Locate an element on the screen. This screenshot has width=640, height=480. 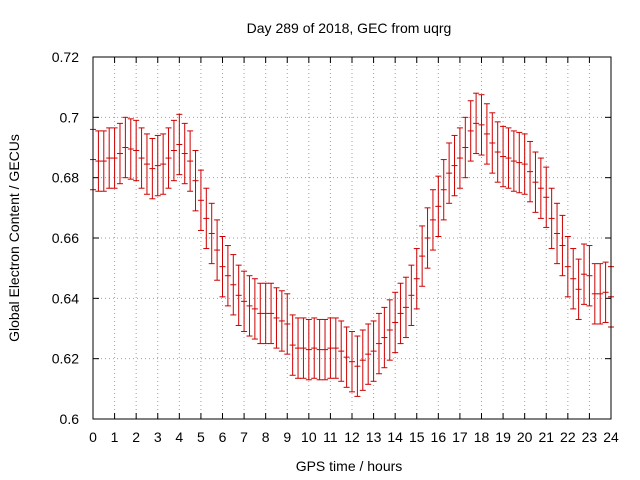
y-tick-label: 0.66 is located at coordinates (65, 238).